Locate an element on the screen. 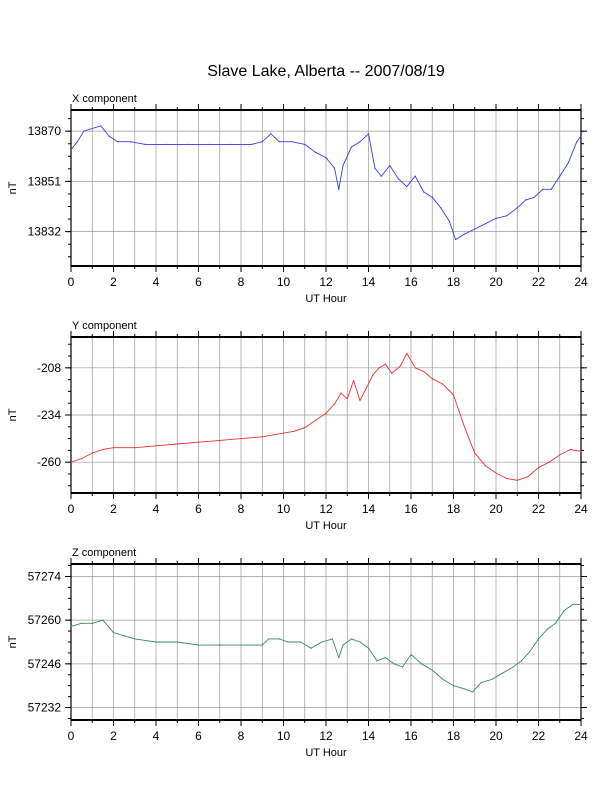 This screenshot has width=612, height=792. y-axis-label: nT is located at coordinates (13, 414).